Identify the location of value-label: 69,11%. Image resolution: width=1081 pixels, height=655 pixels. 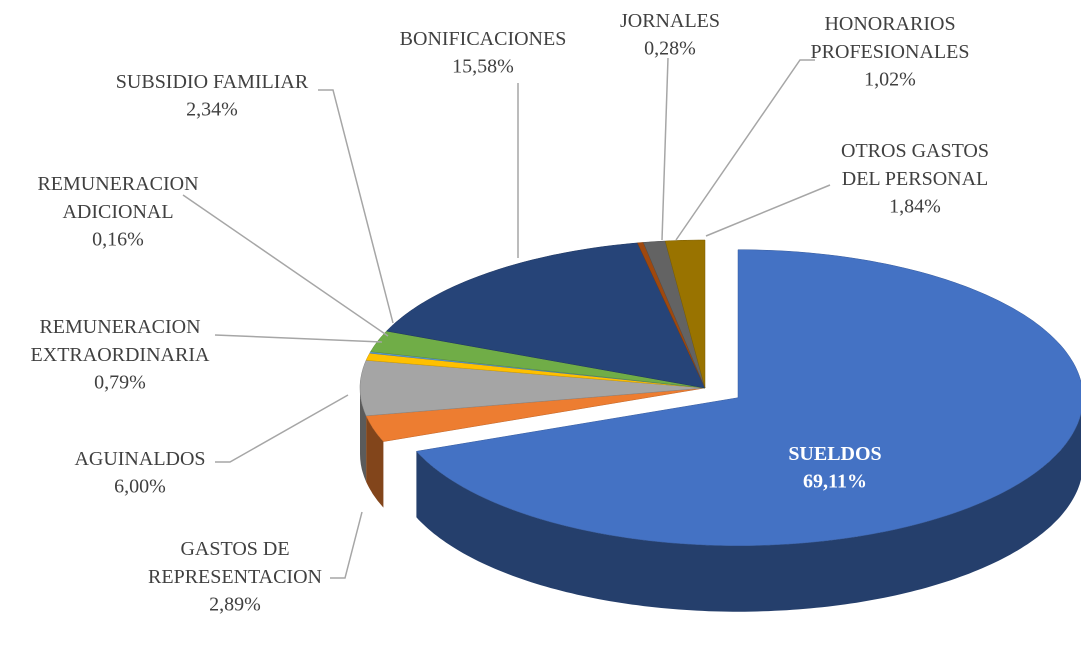
(835, 482).